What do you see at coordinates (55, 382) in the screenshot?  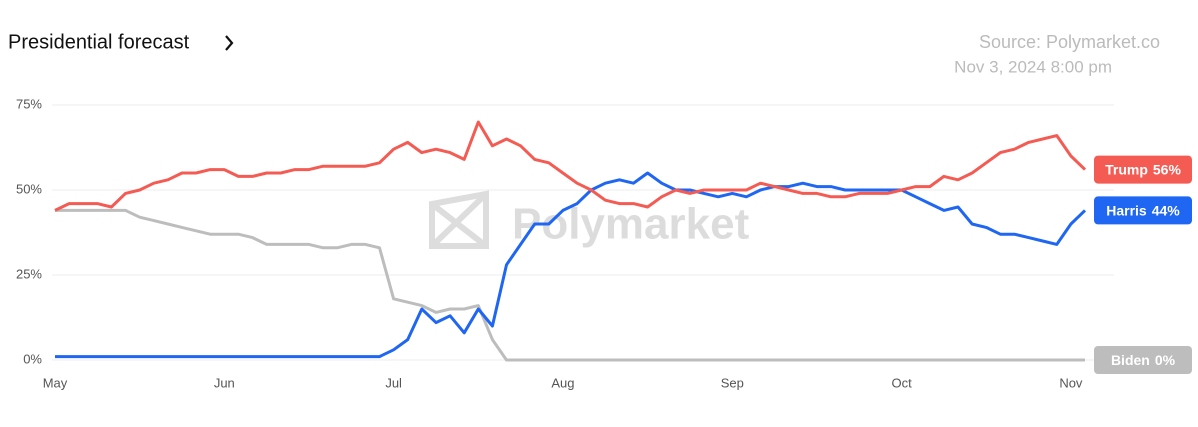 I see `x-tick-label: May` at bounding box center [55, 382].